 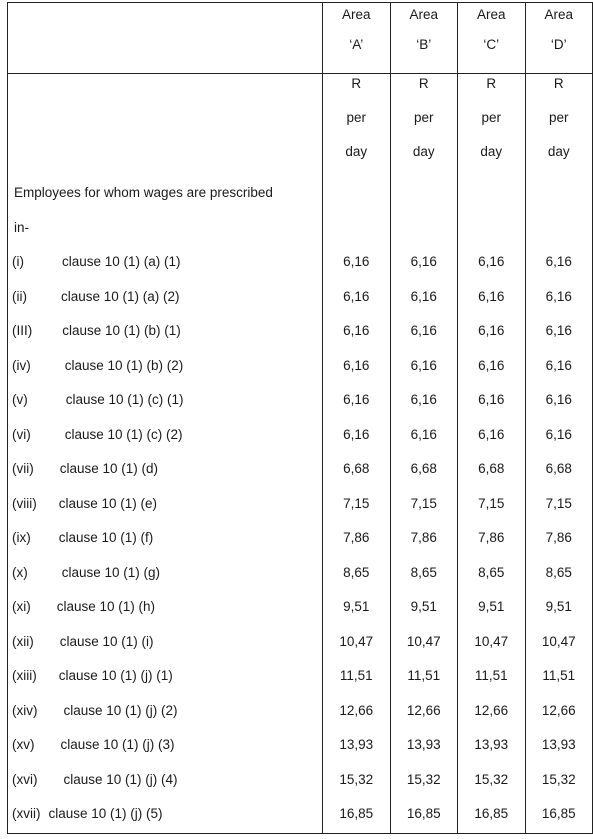 What do you see at coordinates (21, 537) in the screenshot?
I see `item-number: (ix)` at bounding box center [21, 537].